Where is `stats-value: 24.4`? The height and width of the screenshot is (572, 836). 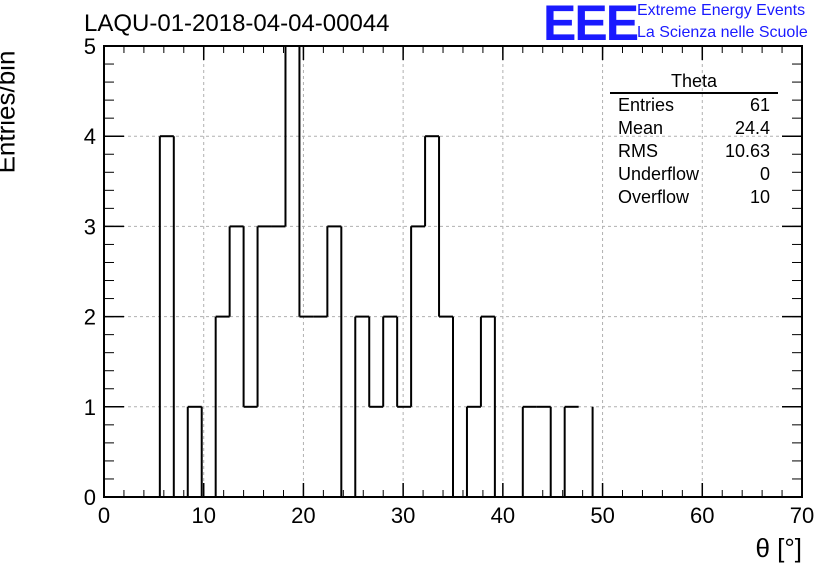
stats-value: 24.4 is located at coordinates (752, 128).